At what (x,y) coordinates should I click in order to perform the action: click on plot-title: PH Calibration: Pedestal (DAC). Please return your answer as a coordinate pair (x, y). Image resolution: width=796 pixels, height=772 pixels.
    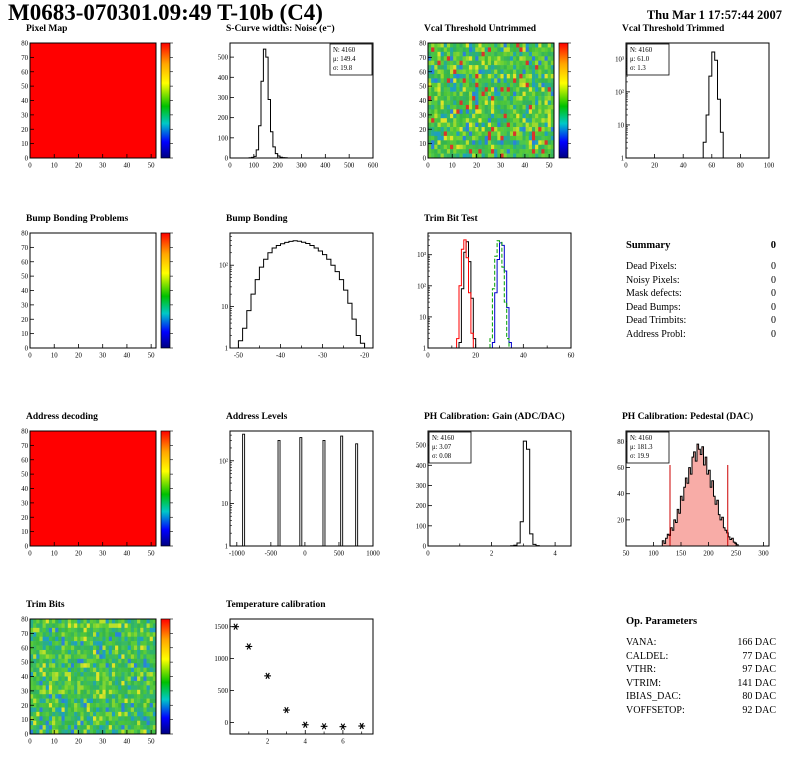
    Looking at the image, I should click on (688, 417).